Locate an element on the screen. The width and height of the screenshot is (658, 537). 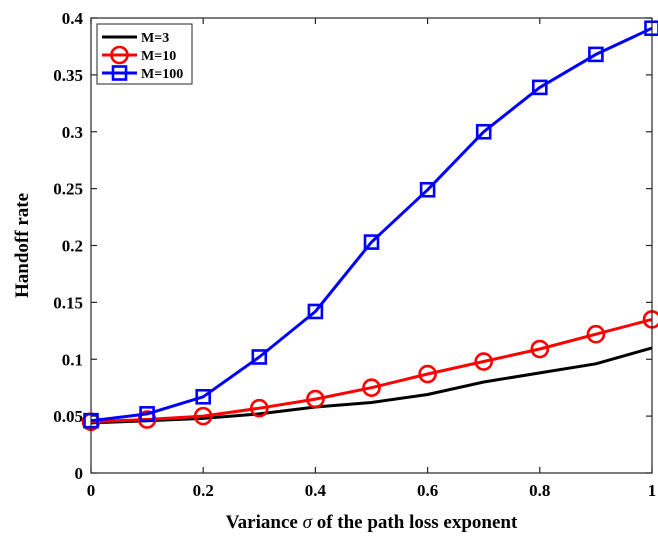
y-axis-label: Handoff rate is located at coordinates (22, 245).